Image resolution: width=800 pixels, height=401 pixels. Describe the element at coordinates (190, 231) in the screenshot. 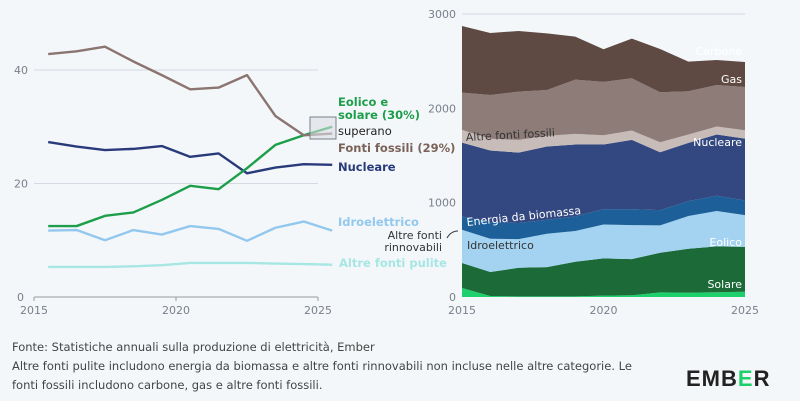

I see `line-idroelettrico` at that location.